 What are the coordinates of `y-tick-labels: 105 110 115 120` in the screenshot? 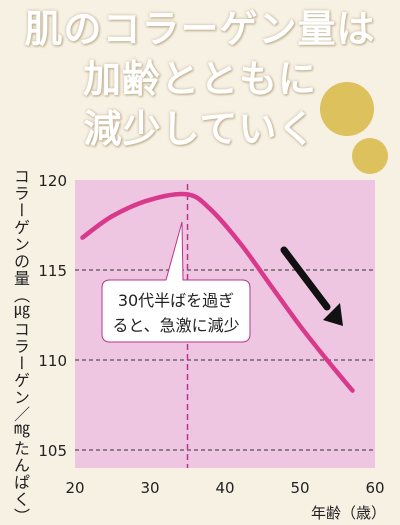 It's located at (52, 316).